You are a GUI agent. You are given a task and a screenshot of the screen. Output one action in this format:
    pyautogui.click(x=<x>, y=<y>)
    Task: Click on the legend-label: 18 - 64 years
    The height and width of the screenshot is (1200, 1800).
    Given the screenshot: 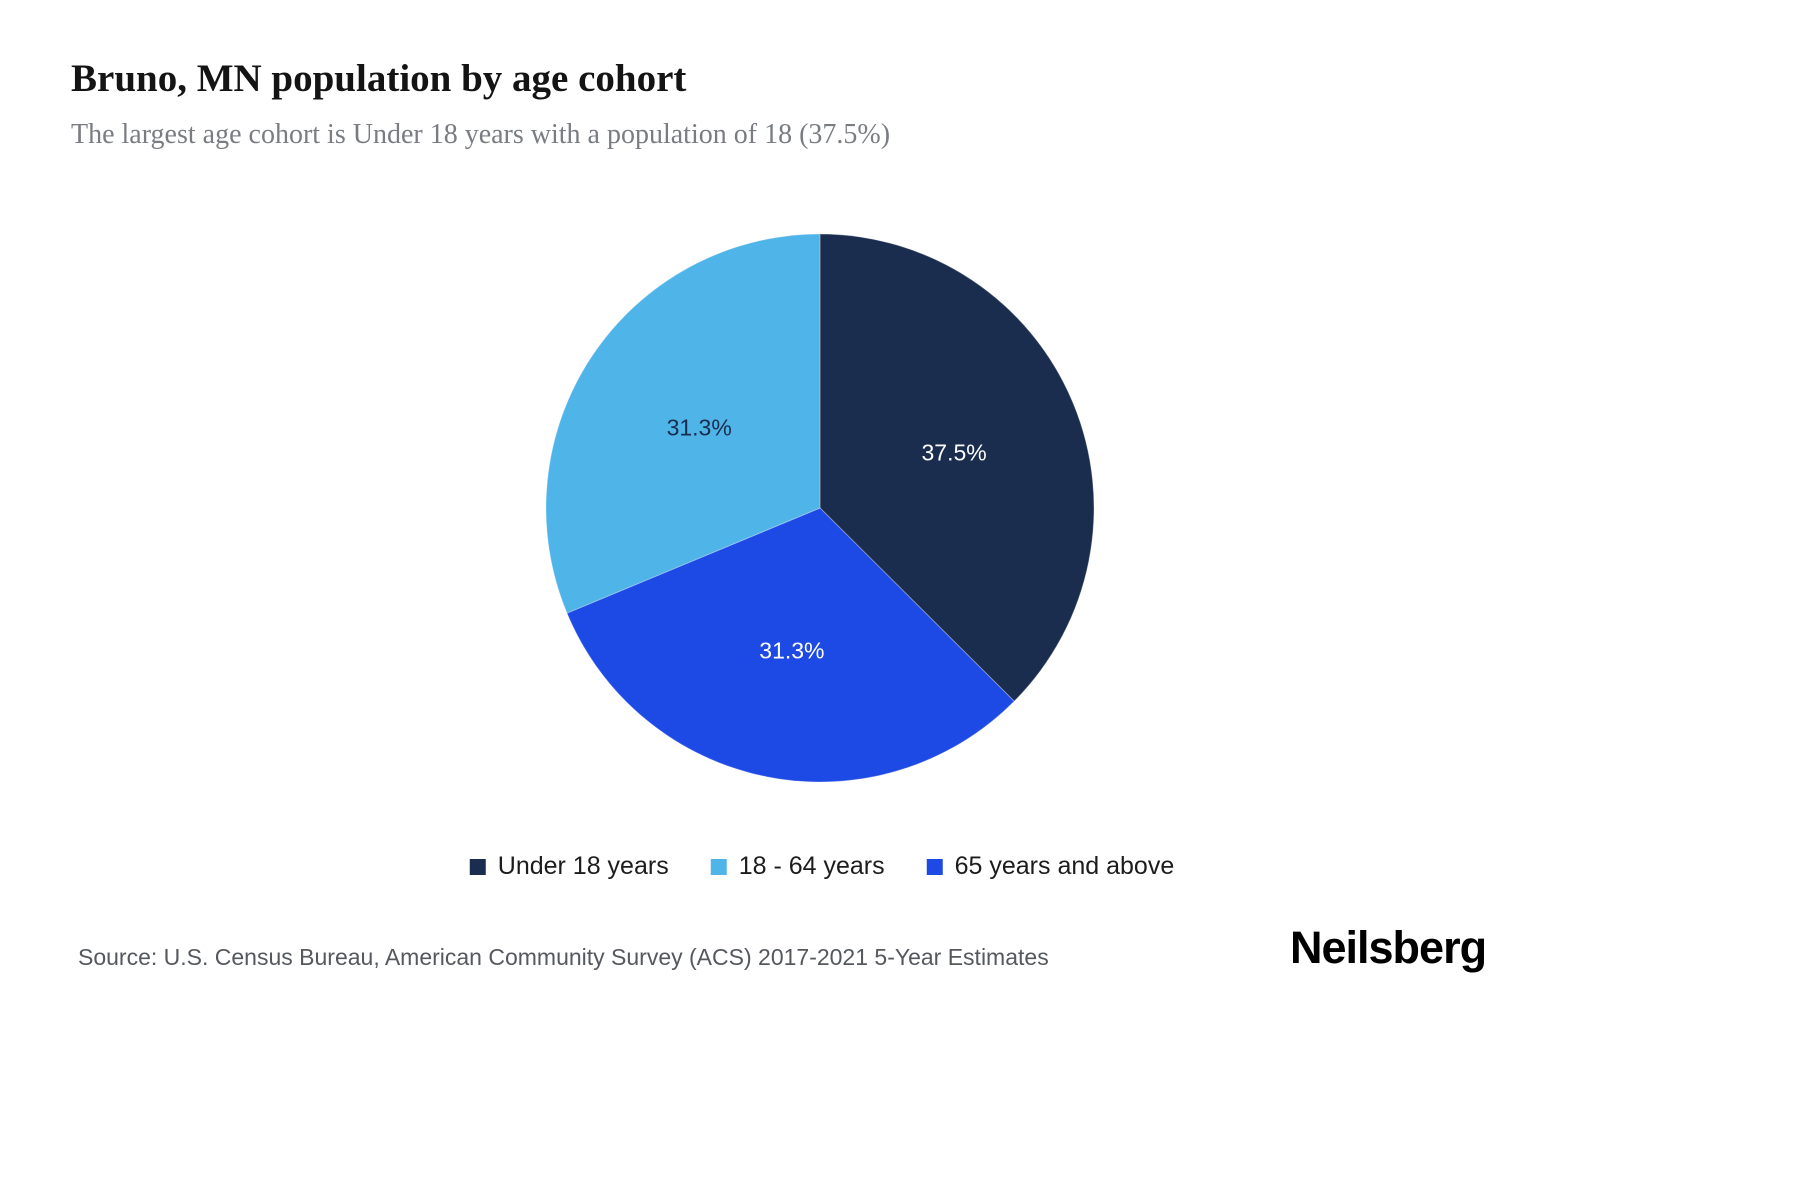 What is the action you would take?
    pyautogui.click(x=811, y=866)
    